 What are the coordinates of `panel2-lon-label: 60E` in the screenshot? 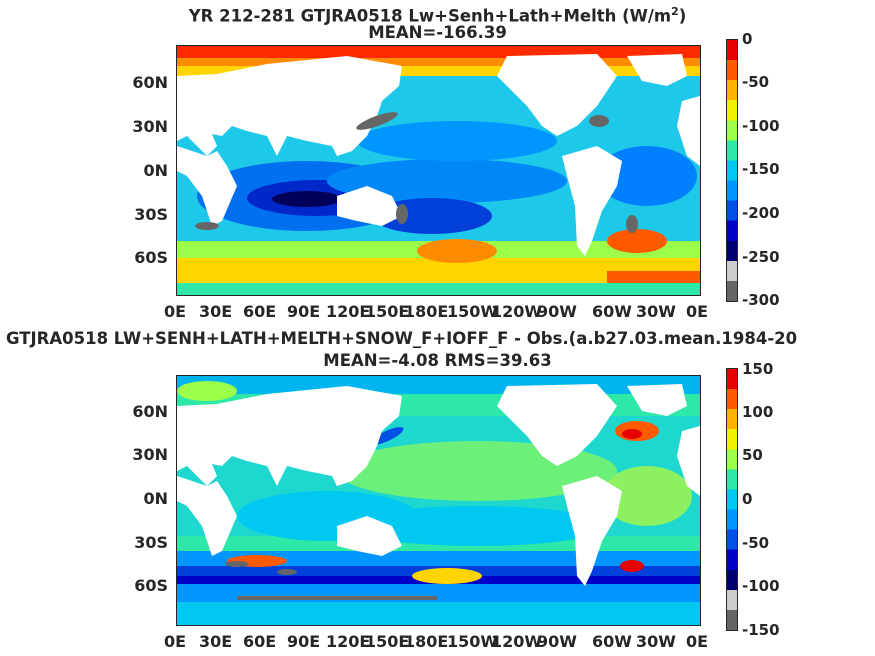 It's located at (260, 641).